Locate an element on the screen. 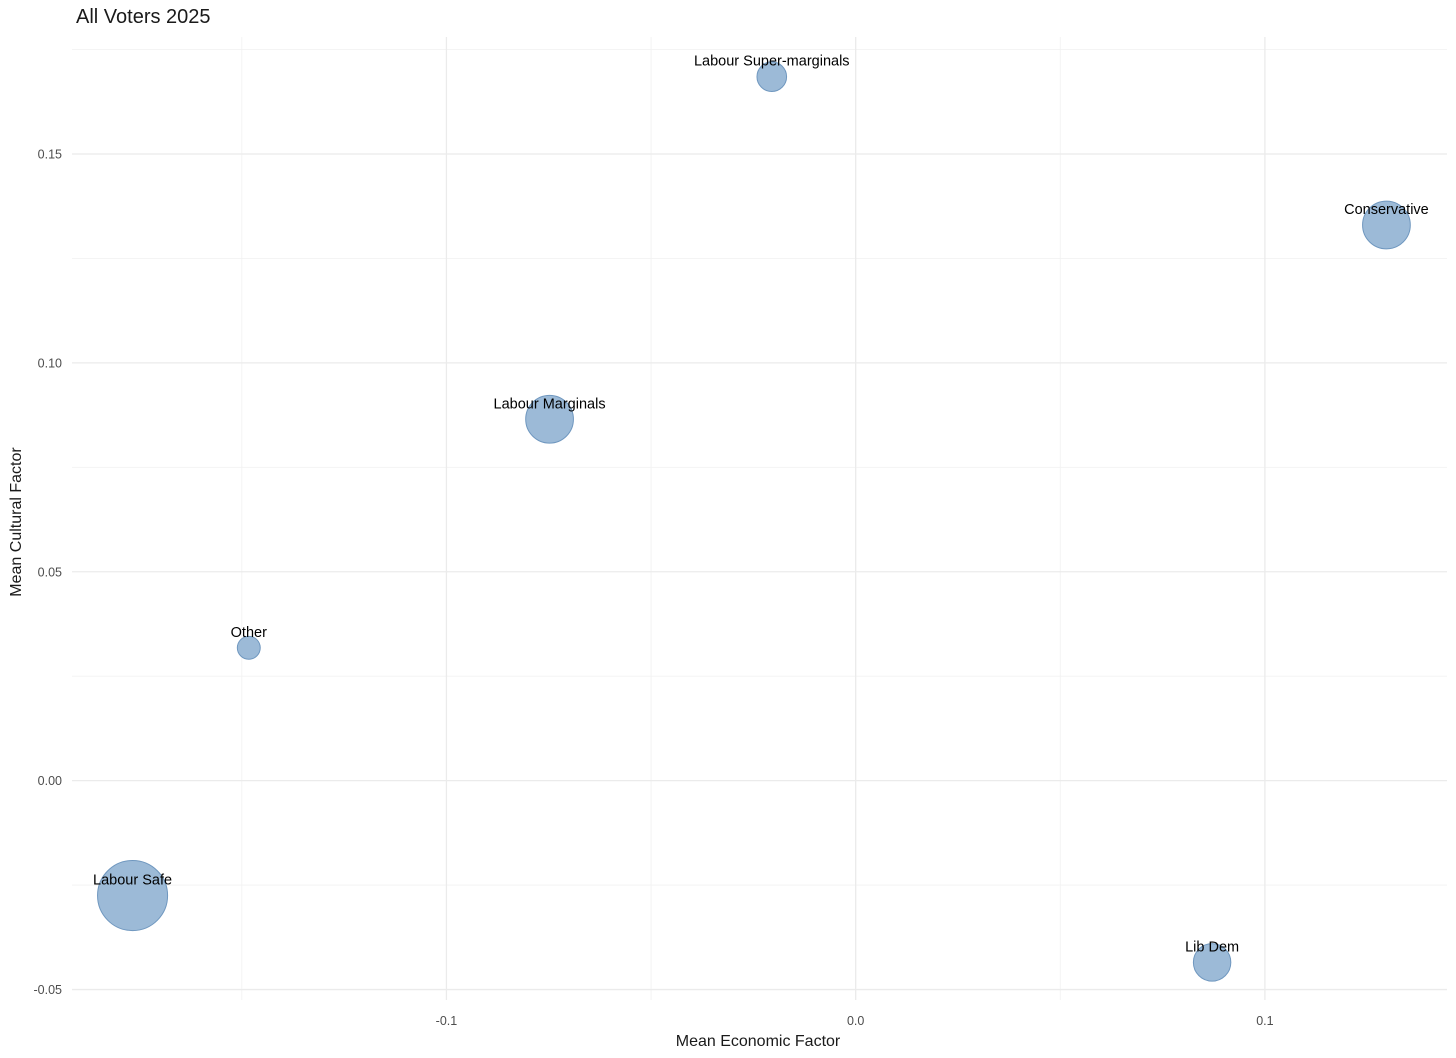 The image size is (1456, 1058). point-label: Conservative is located at coordinates (1386, 210).